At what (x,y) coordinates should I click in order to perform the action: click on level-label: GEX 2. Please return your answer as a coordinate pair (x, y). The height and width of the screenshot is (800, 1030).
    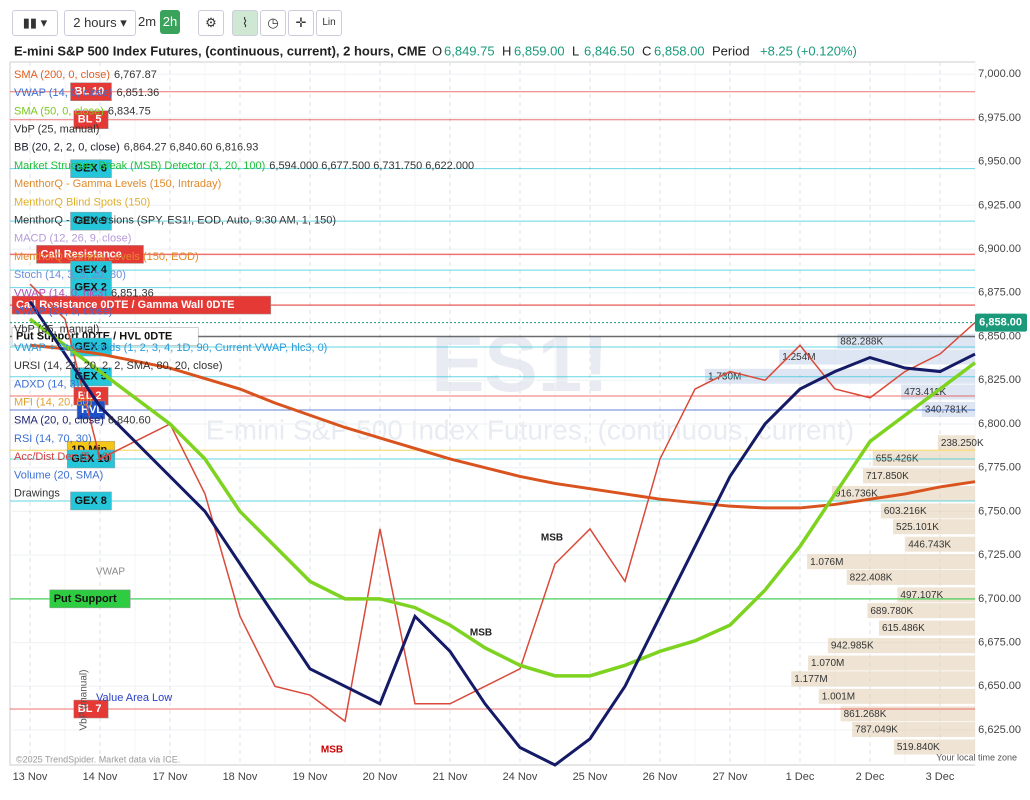
    Looking at the image, I should click on (91, 287).